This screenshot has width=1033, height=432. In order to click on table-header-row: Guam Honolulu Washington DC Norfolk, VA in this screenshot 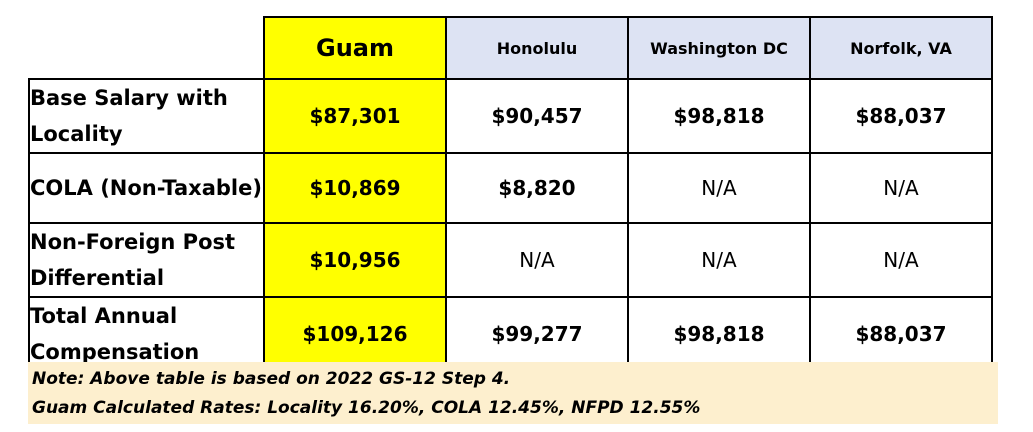, I will do `click(511, 48)`.